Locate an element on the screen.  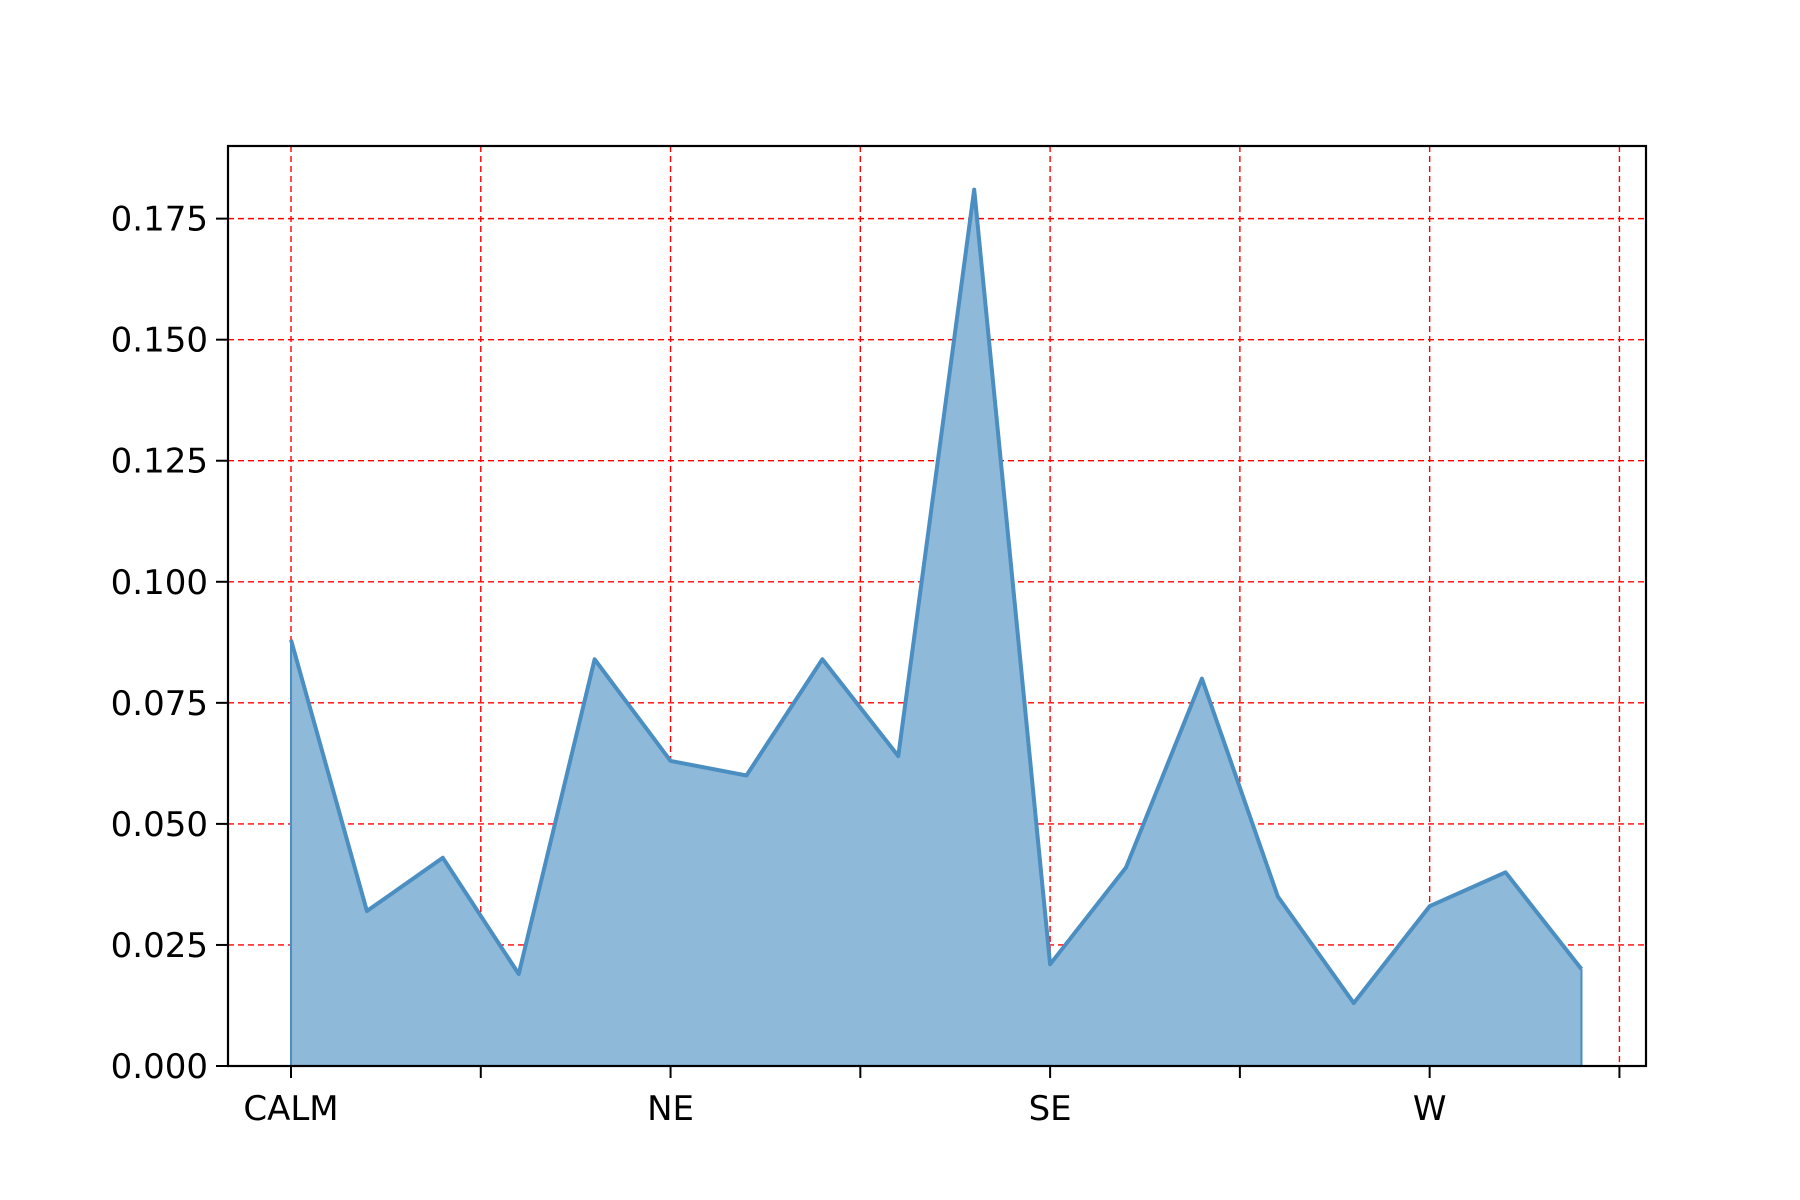
y-tick-label: 0.100 is located at coordinates (159, 583).